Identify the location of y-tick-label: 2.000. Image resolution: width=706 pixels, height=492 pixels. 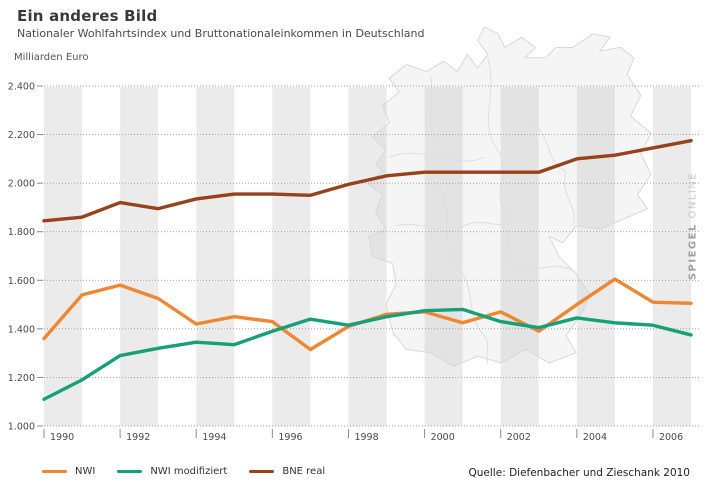
(21, 184).